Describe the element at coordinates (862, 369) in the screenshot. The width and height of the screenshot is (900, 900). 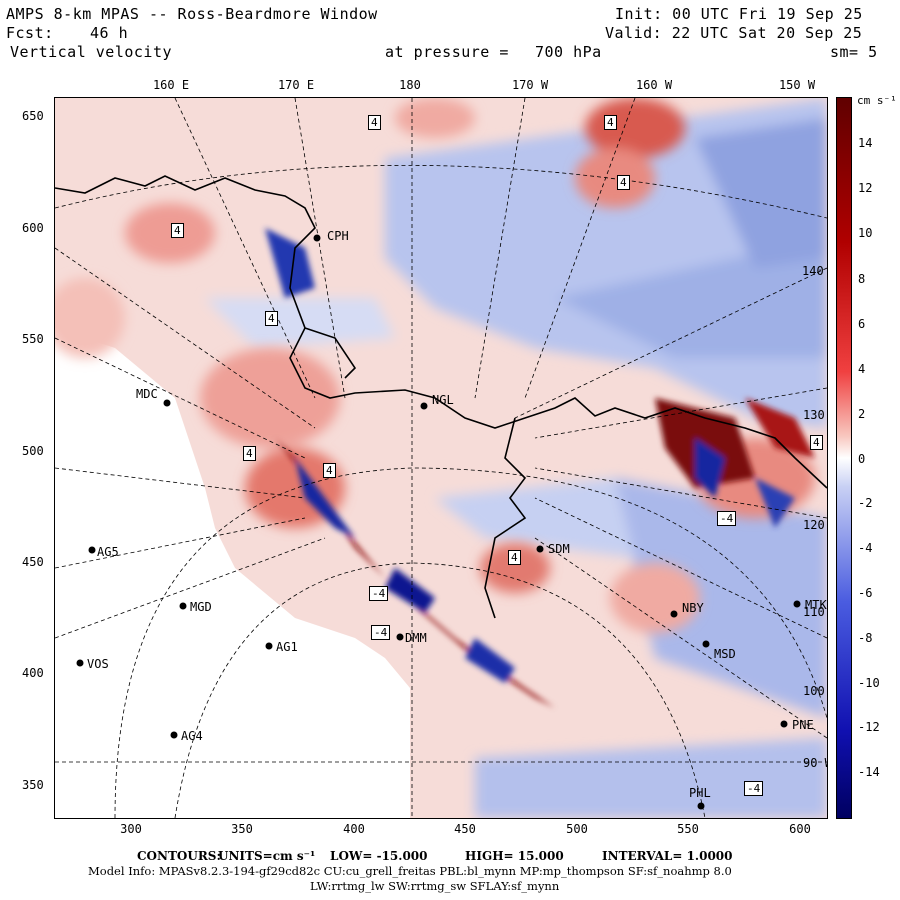
I see `colorbar-tick: 4` at that location.